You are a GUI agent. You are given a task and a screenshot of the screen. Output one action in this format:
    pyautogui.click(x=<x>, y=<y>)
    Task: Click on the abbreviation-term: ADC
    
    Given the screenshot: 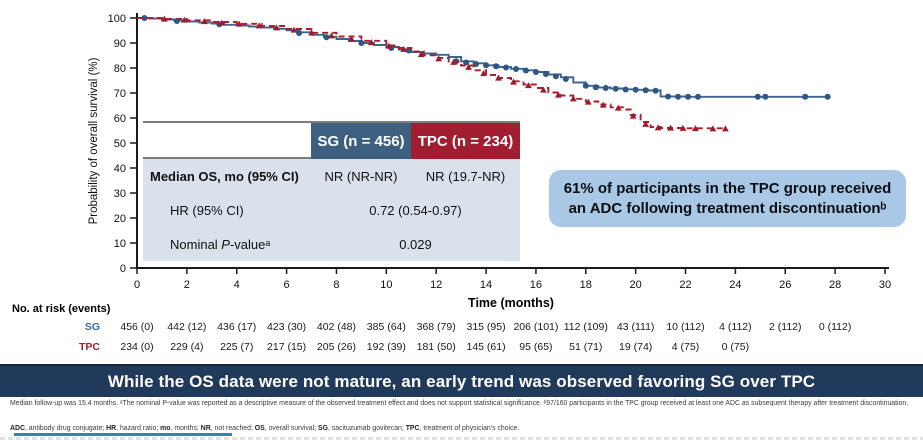 What is the action you would take?
    pyautogui.click(x=17, y=428)
    